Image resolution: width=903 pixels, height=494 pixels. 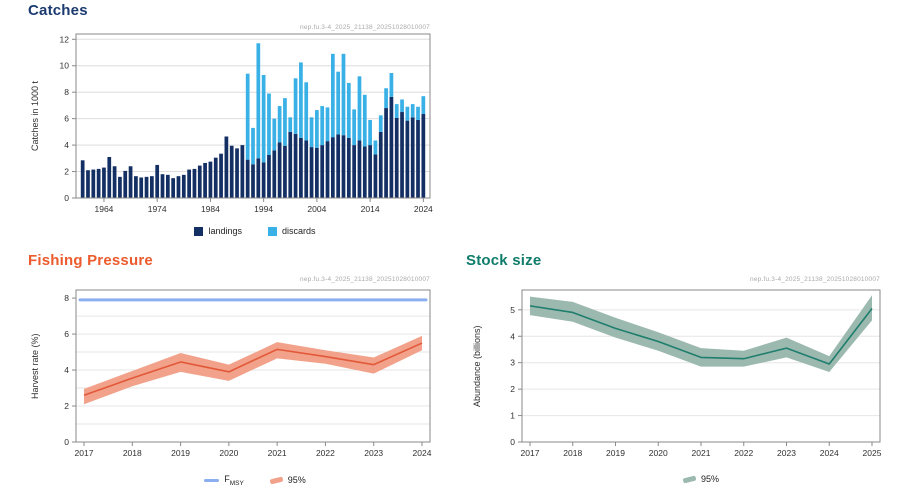 I want to click on discards-swatch-icon, so click(x=272, y=231).